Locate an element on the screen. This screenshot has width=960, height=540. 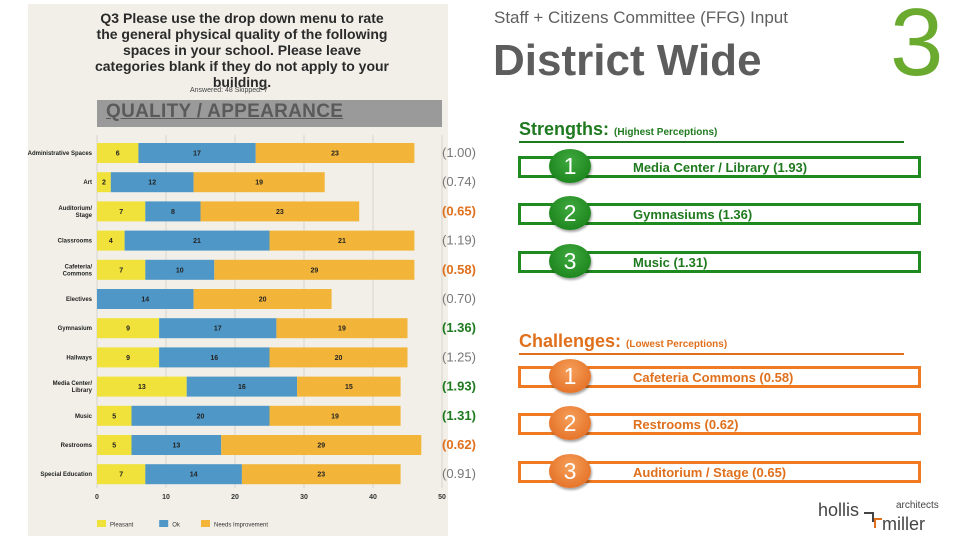
score-label: (1.19) is located at coordinates (459, 240).